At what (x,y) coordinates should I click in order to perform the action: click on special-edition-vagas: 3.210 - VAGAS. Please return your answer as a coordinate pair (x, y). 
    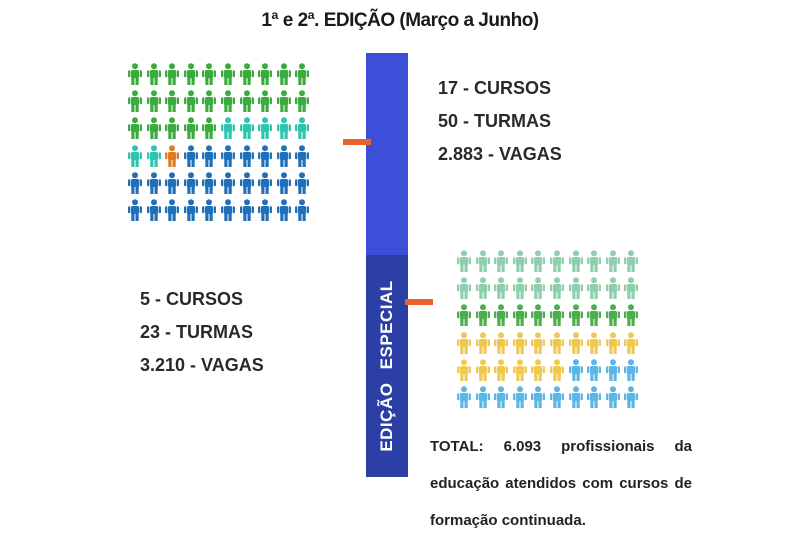
    Looking at the image, I should click on (202, 365).